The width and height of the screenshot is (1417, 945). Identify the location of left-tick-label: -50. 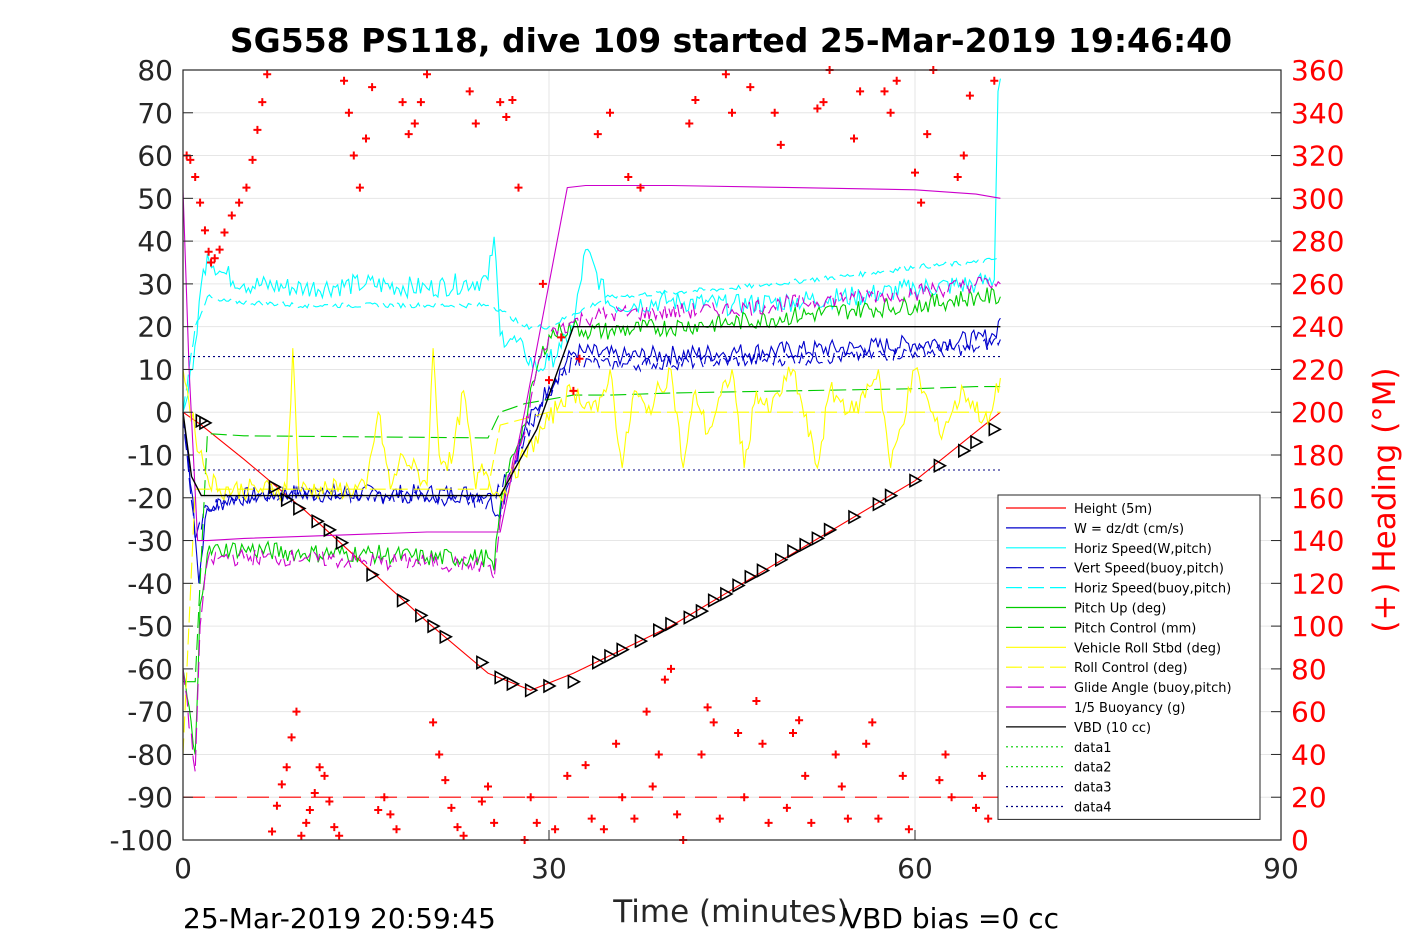
(150, 626).